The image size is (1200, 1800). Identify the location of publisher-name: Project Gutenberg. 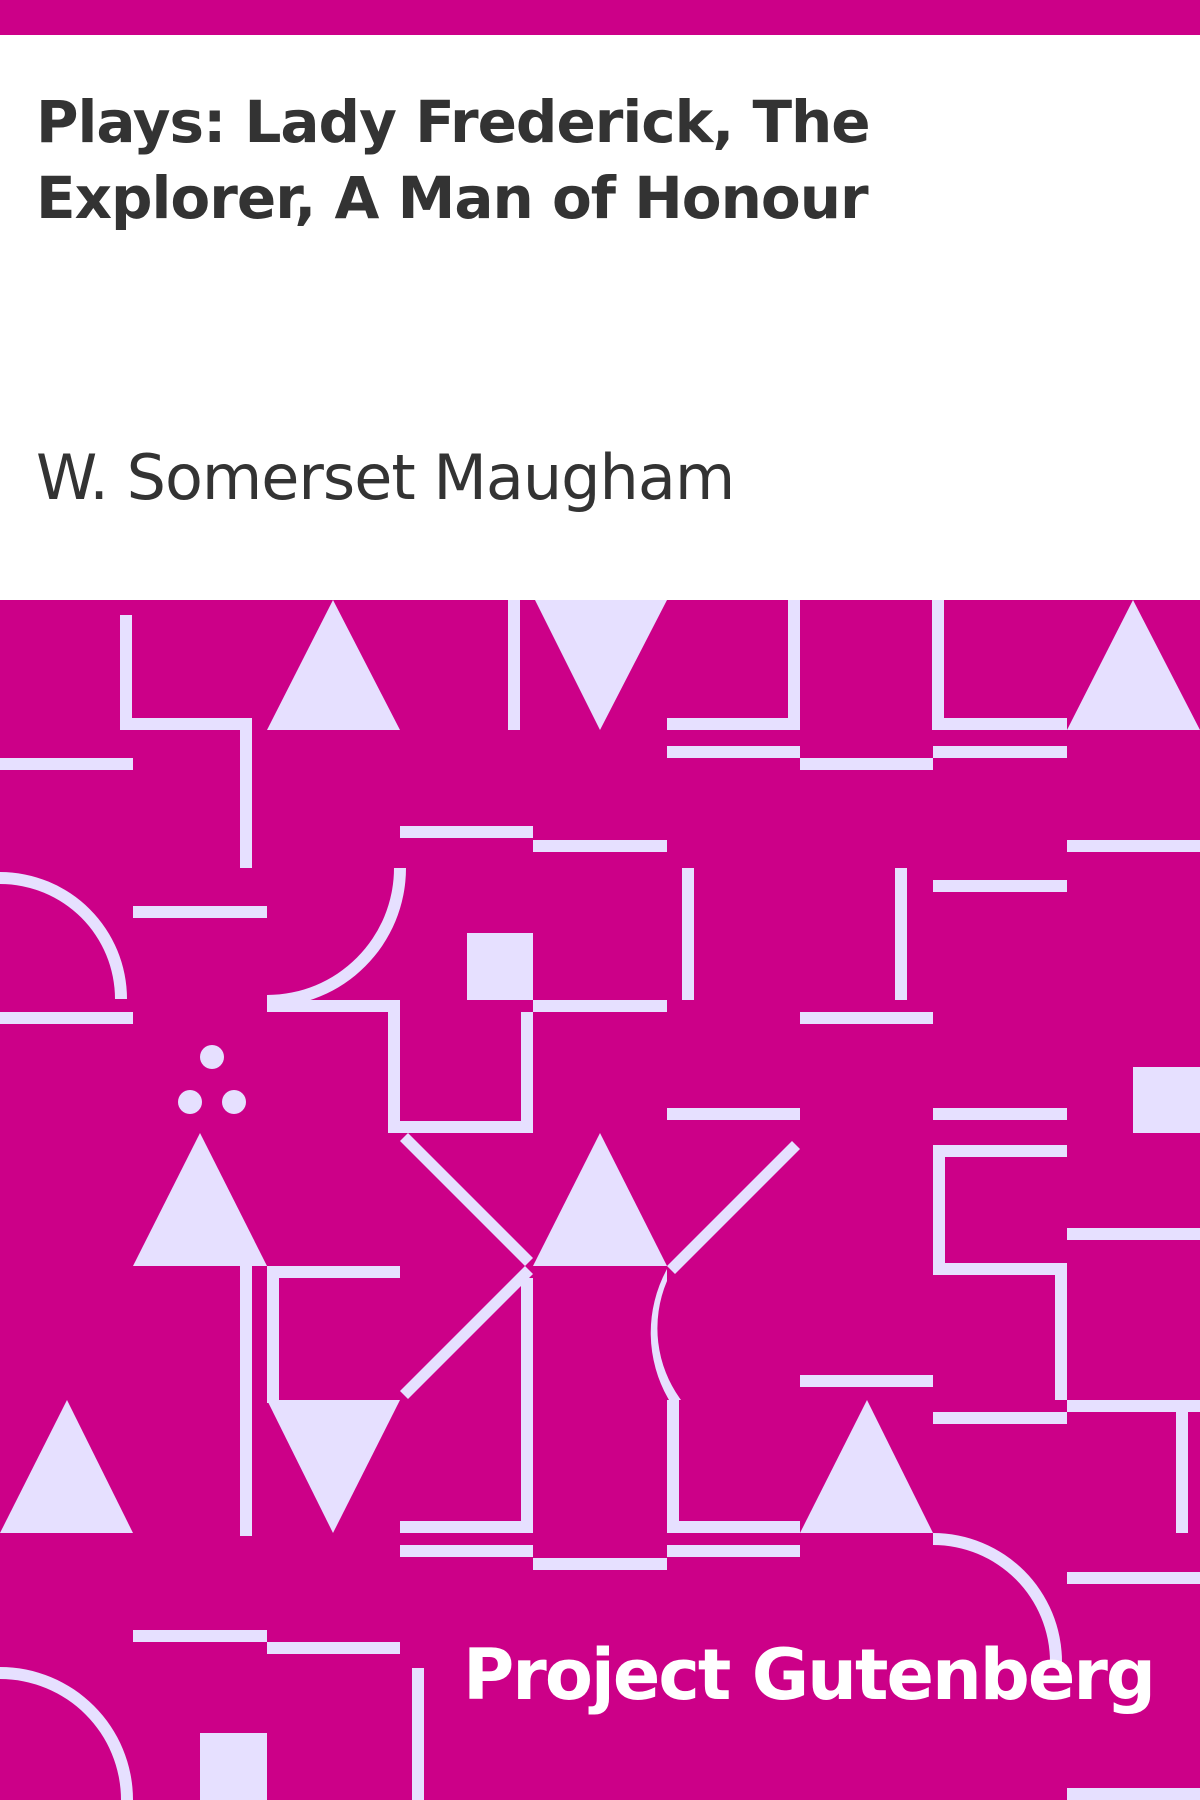
(809, 1675).